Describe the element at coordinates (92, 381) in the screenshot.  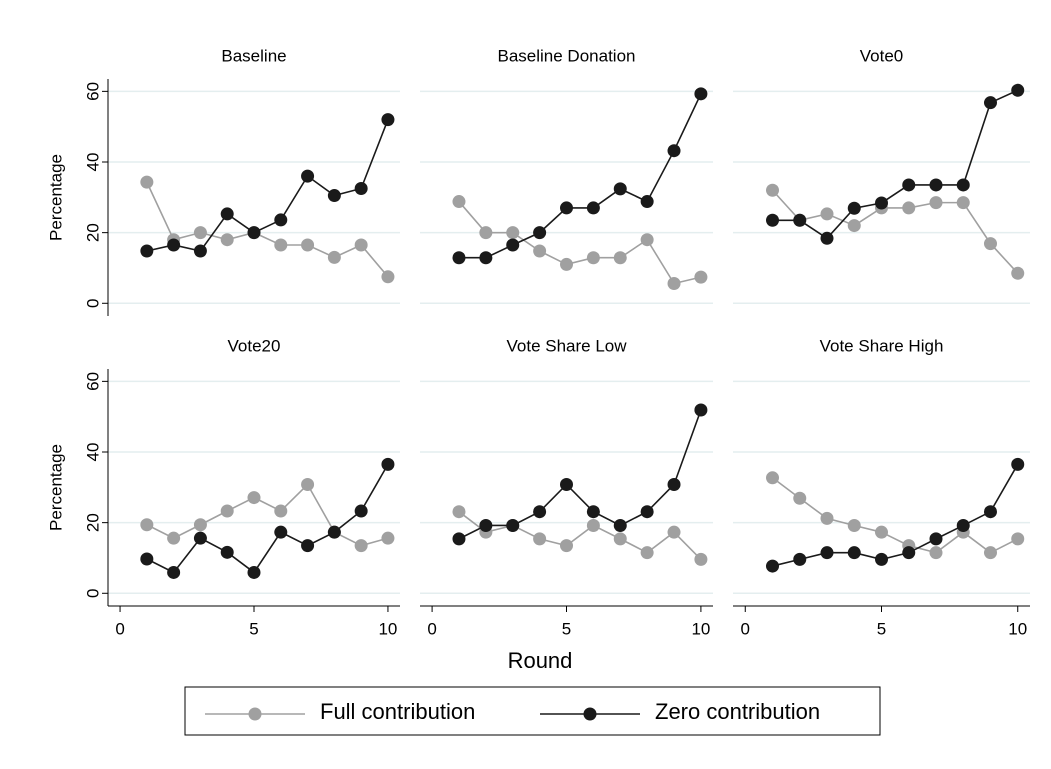
I see `y-tick-label: 60` at that location.